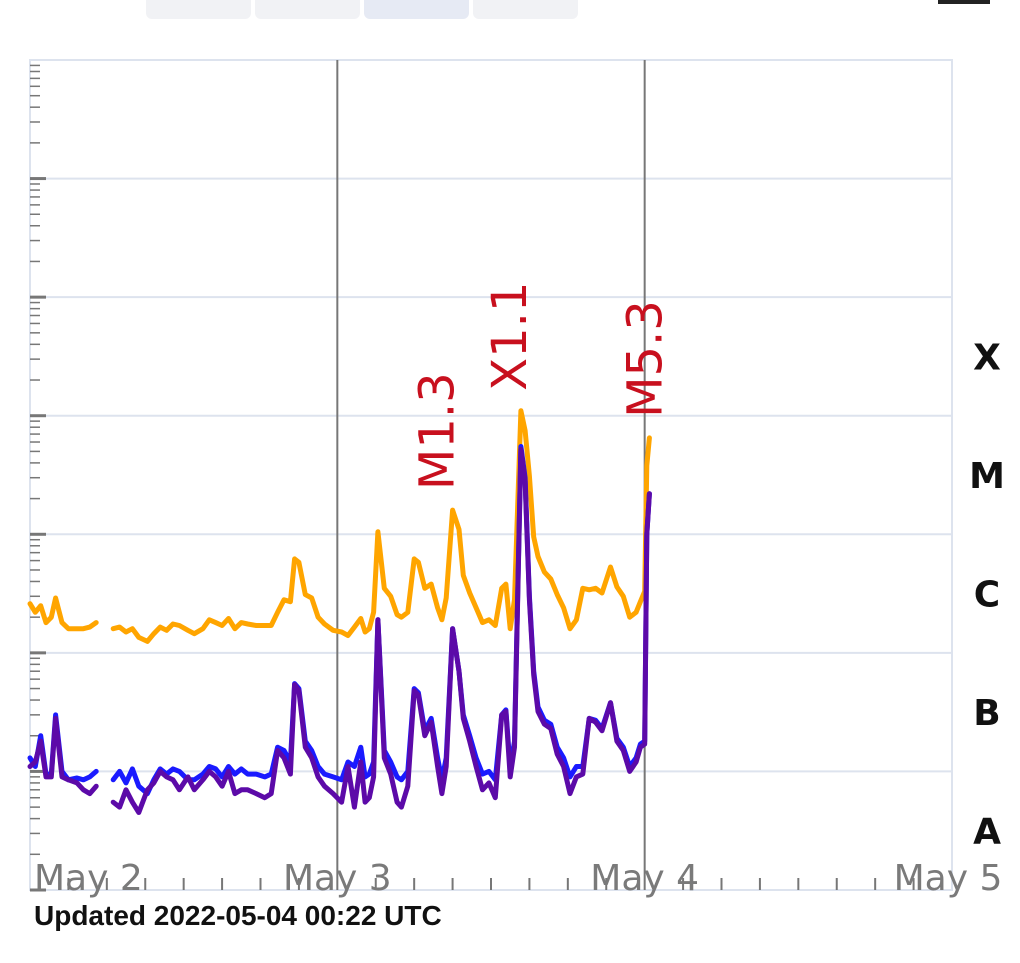  What do you see at coordinates (646, 359) in the screenshot?
I see `flare-label: M5.3` at bounding box center [646, 359].